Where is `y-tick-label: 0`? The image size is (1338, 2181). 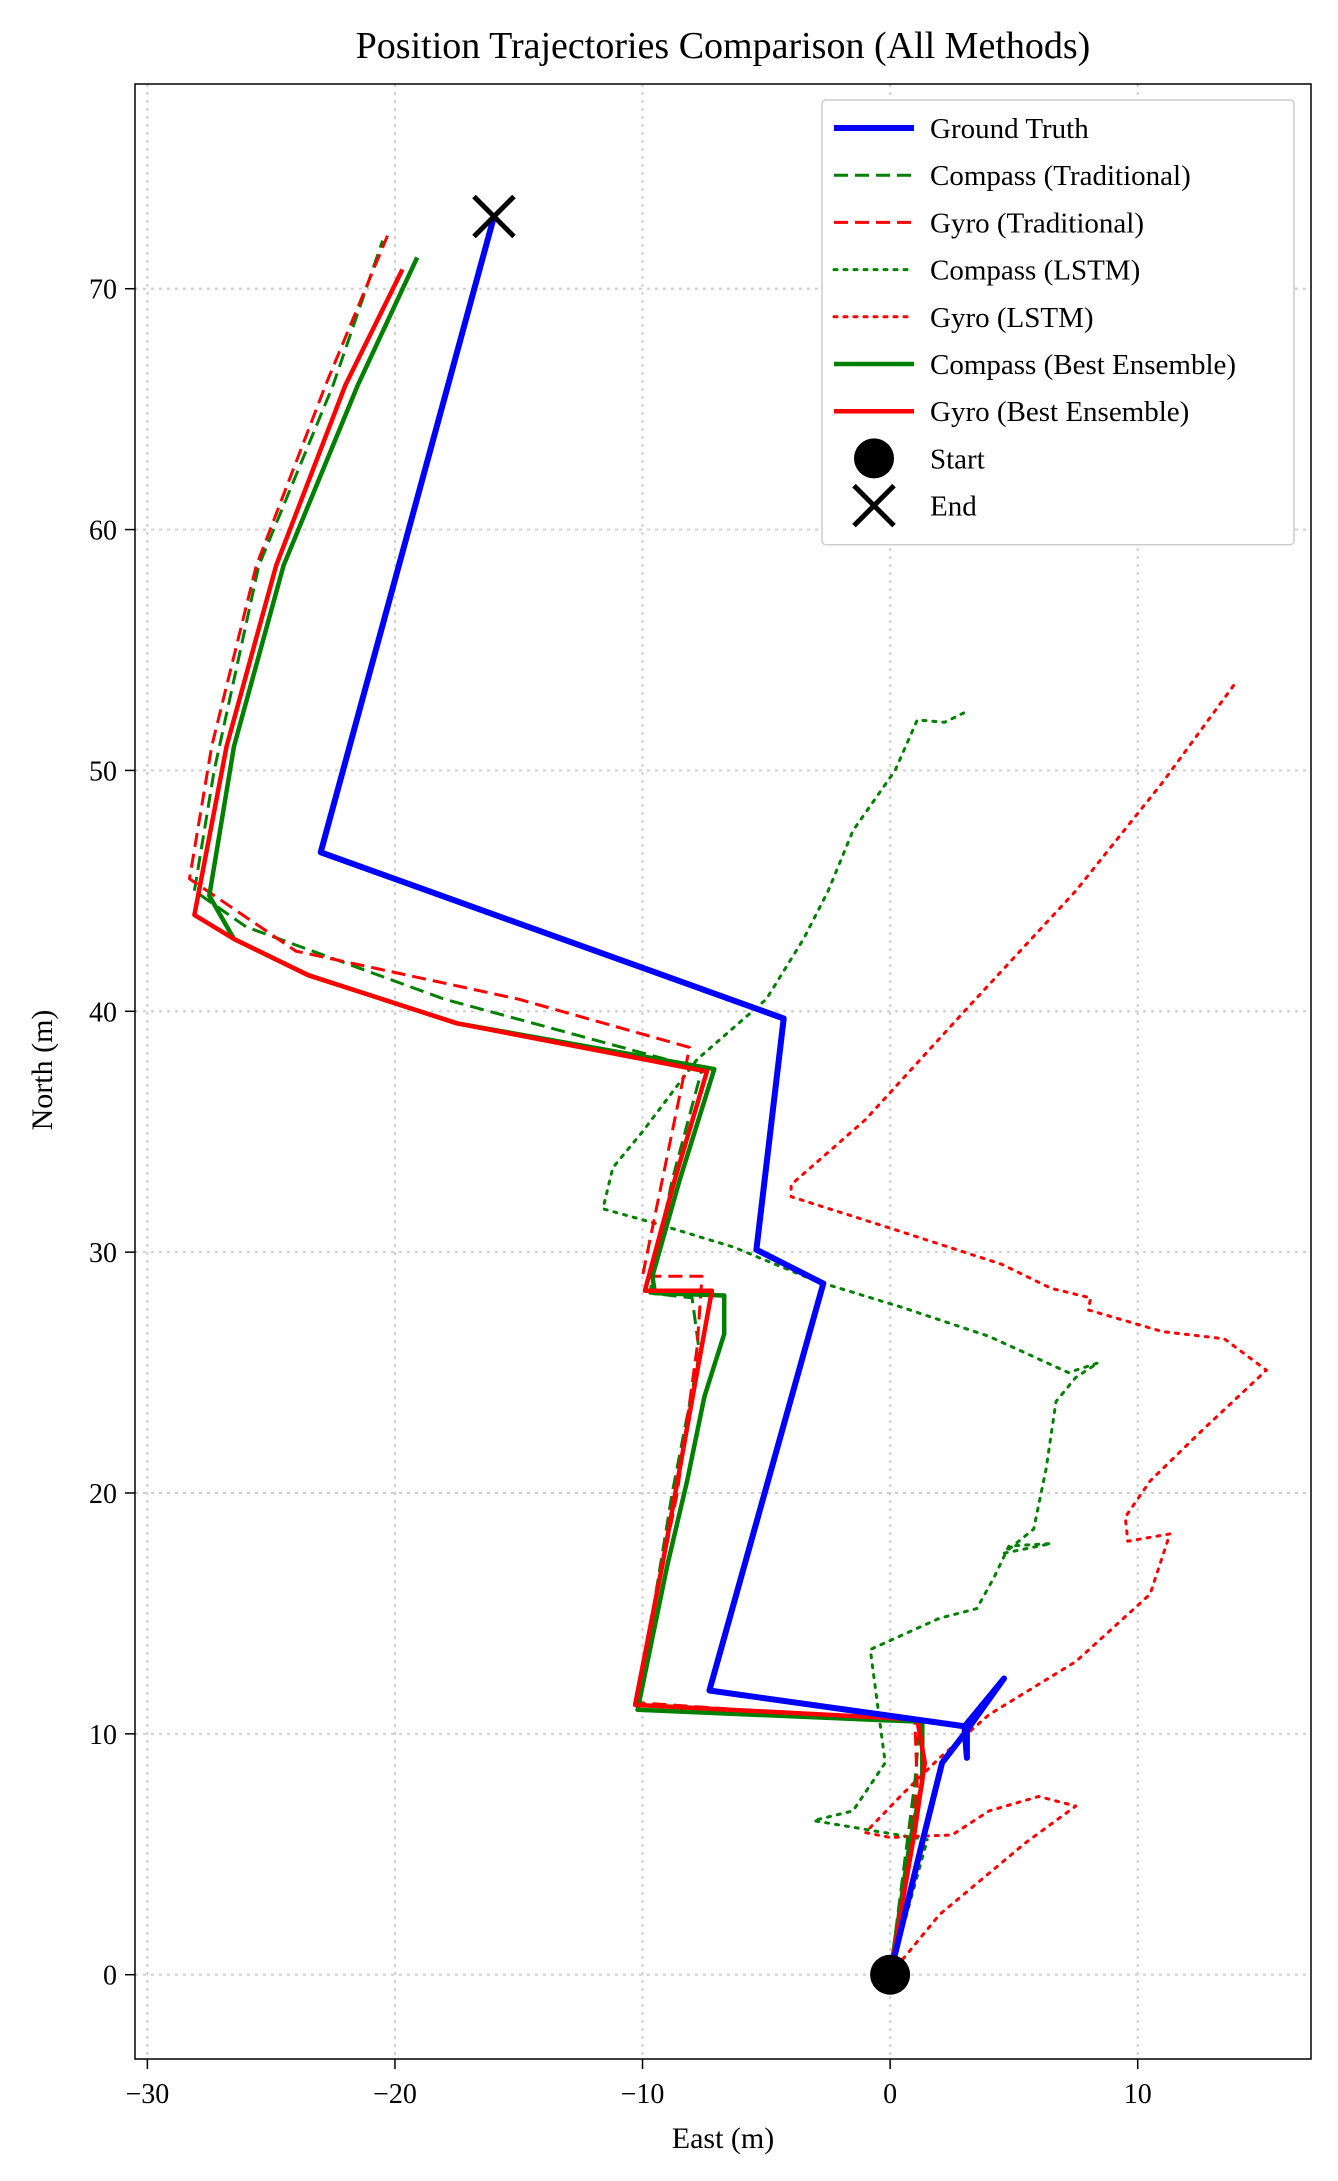 y-tick-label: 0 is located at coordinates (110, 1976).